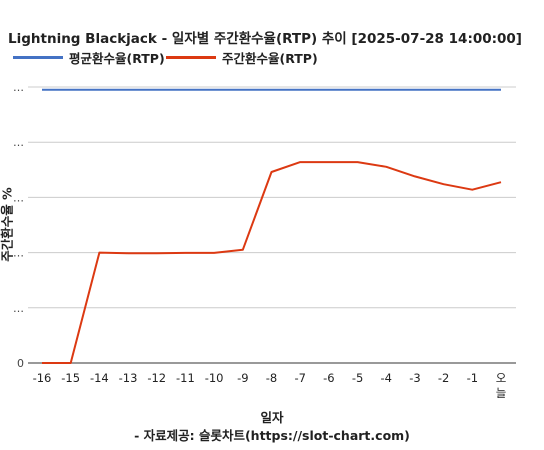  I want to click on x-axis-label: 일자, so click(272, 417).